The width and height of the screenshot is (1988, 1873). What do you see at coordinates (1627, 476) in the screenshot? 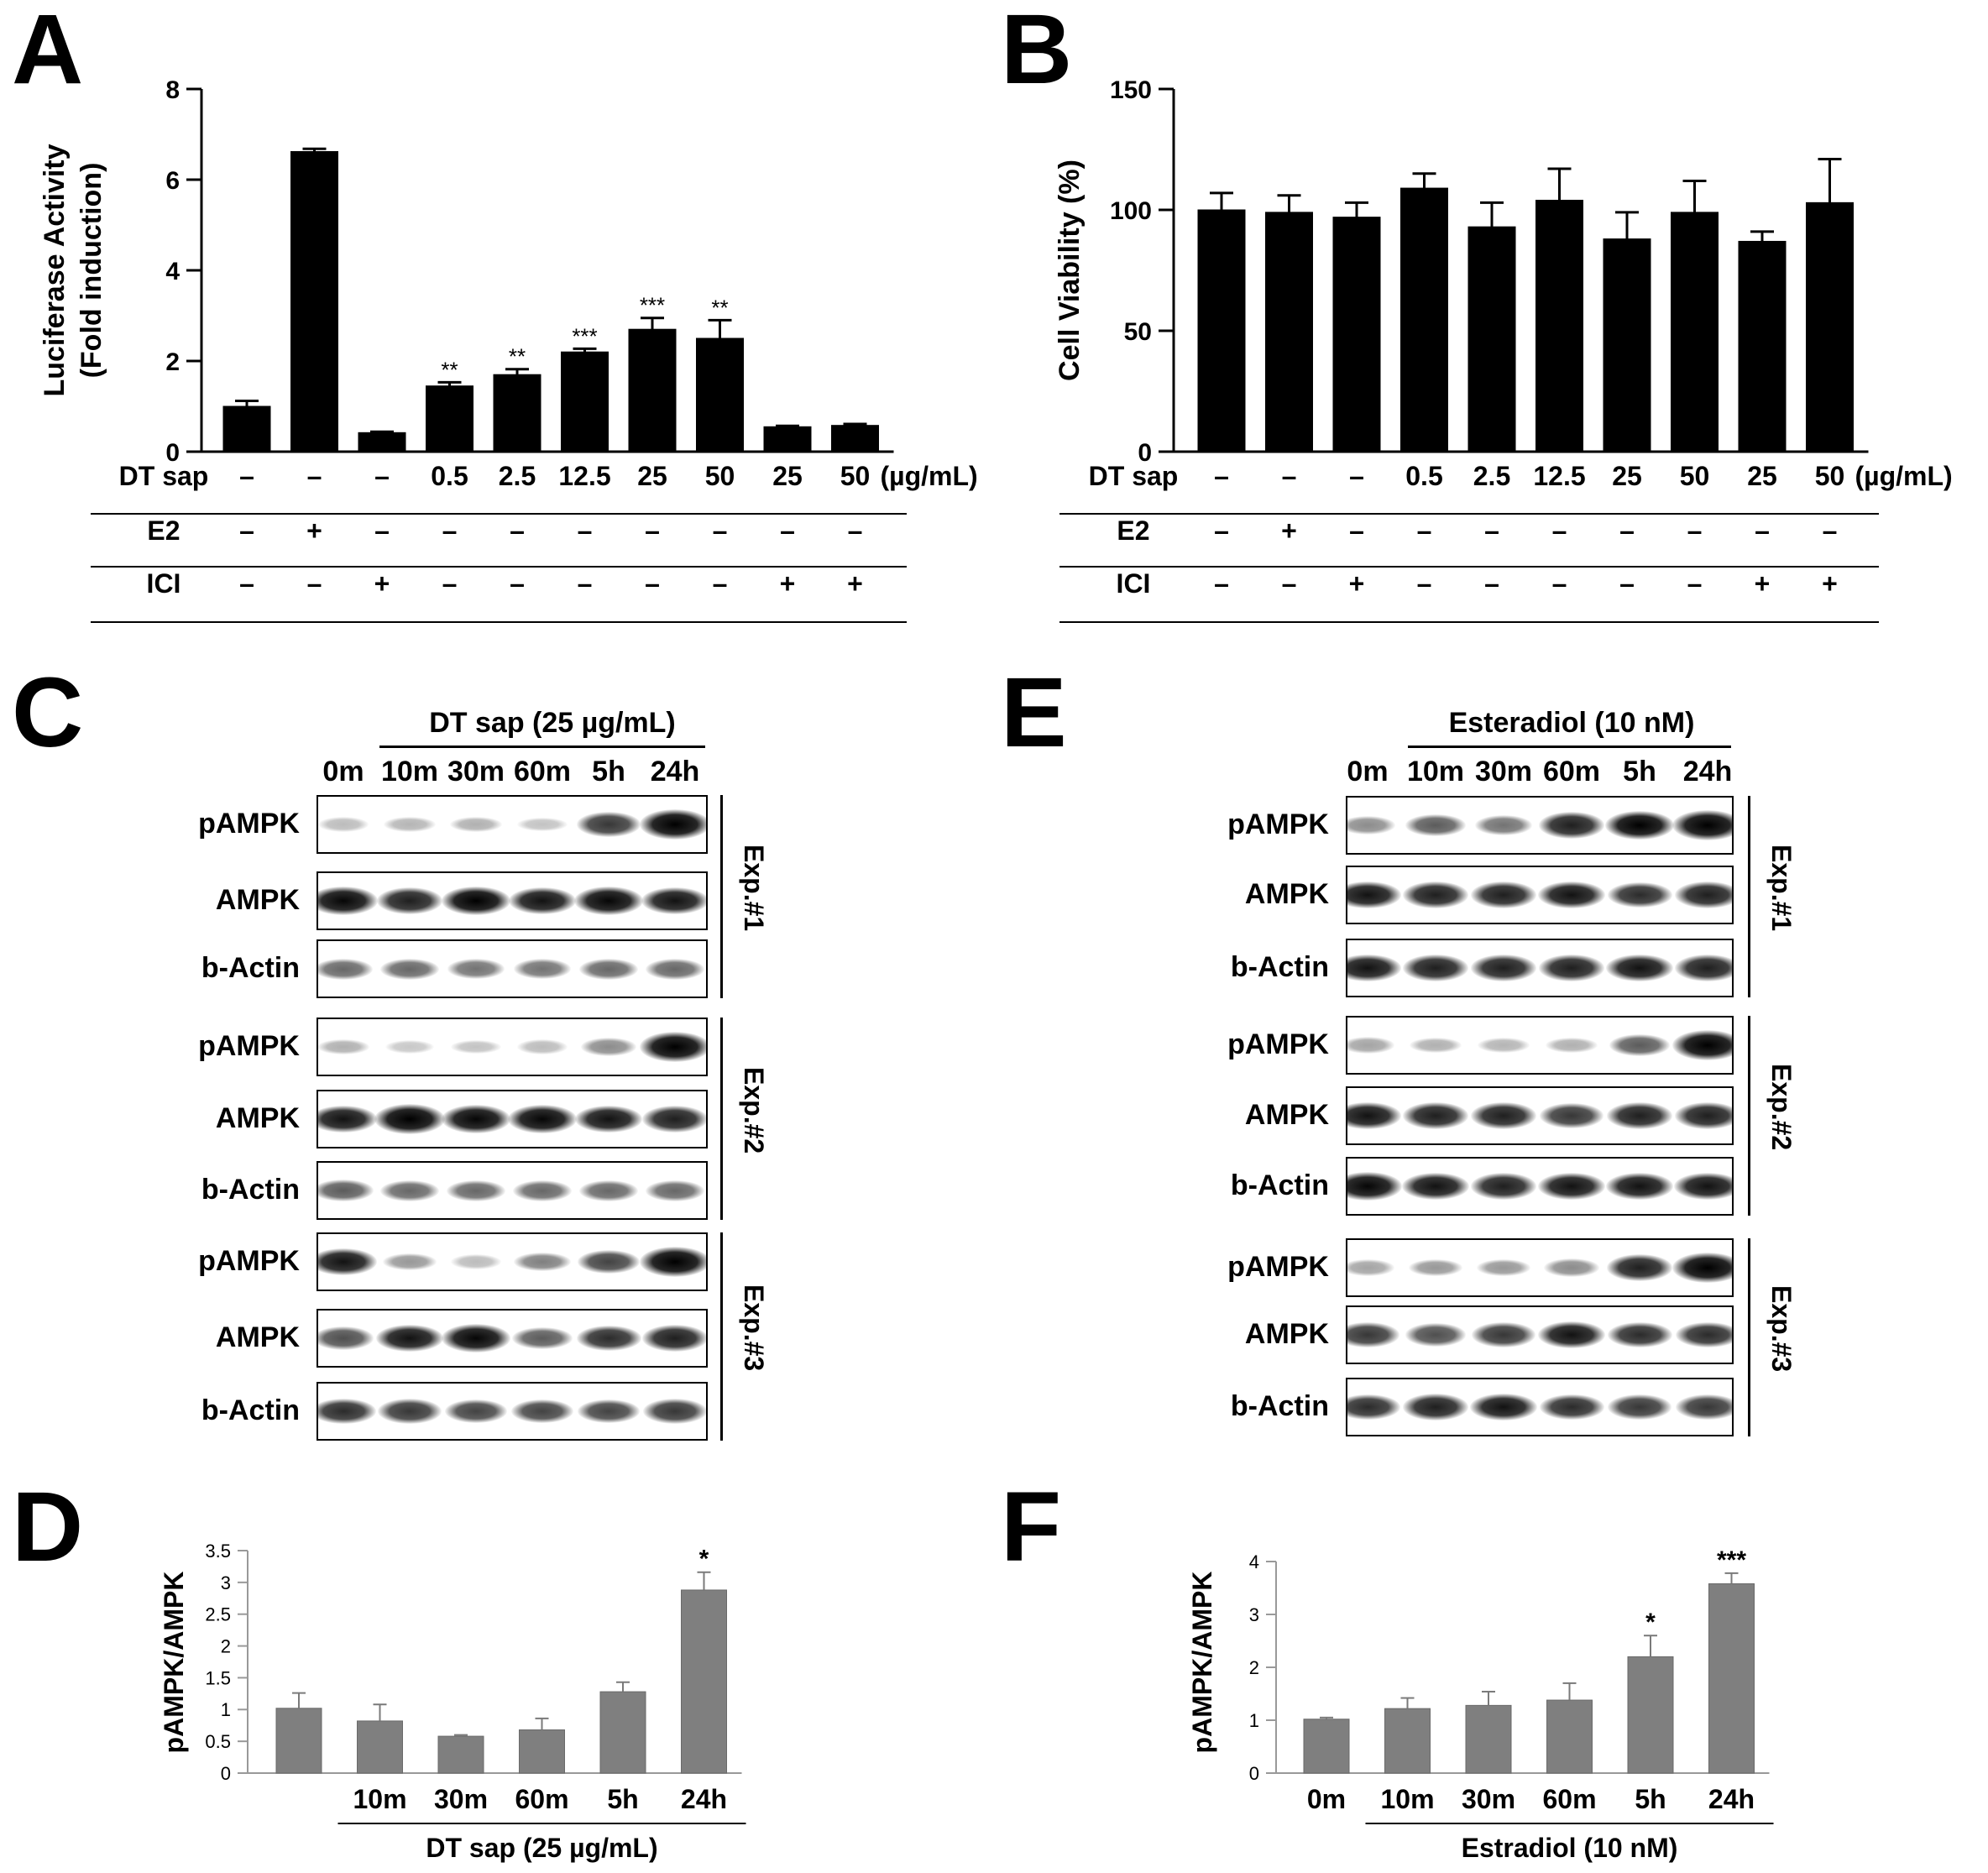
I see `chart-b-row-cell: 25` at bounding box center [1627, 476].